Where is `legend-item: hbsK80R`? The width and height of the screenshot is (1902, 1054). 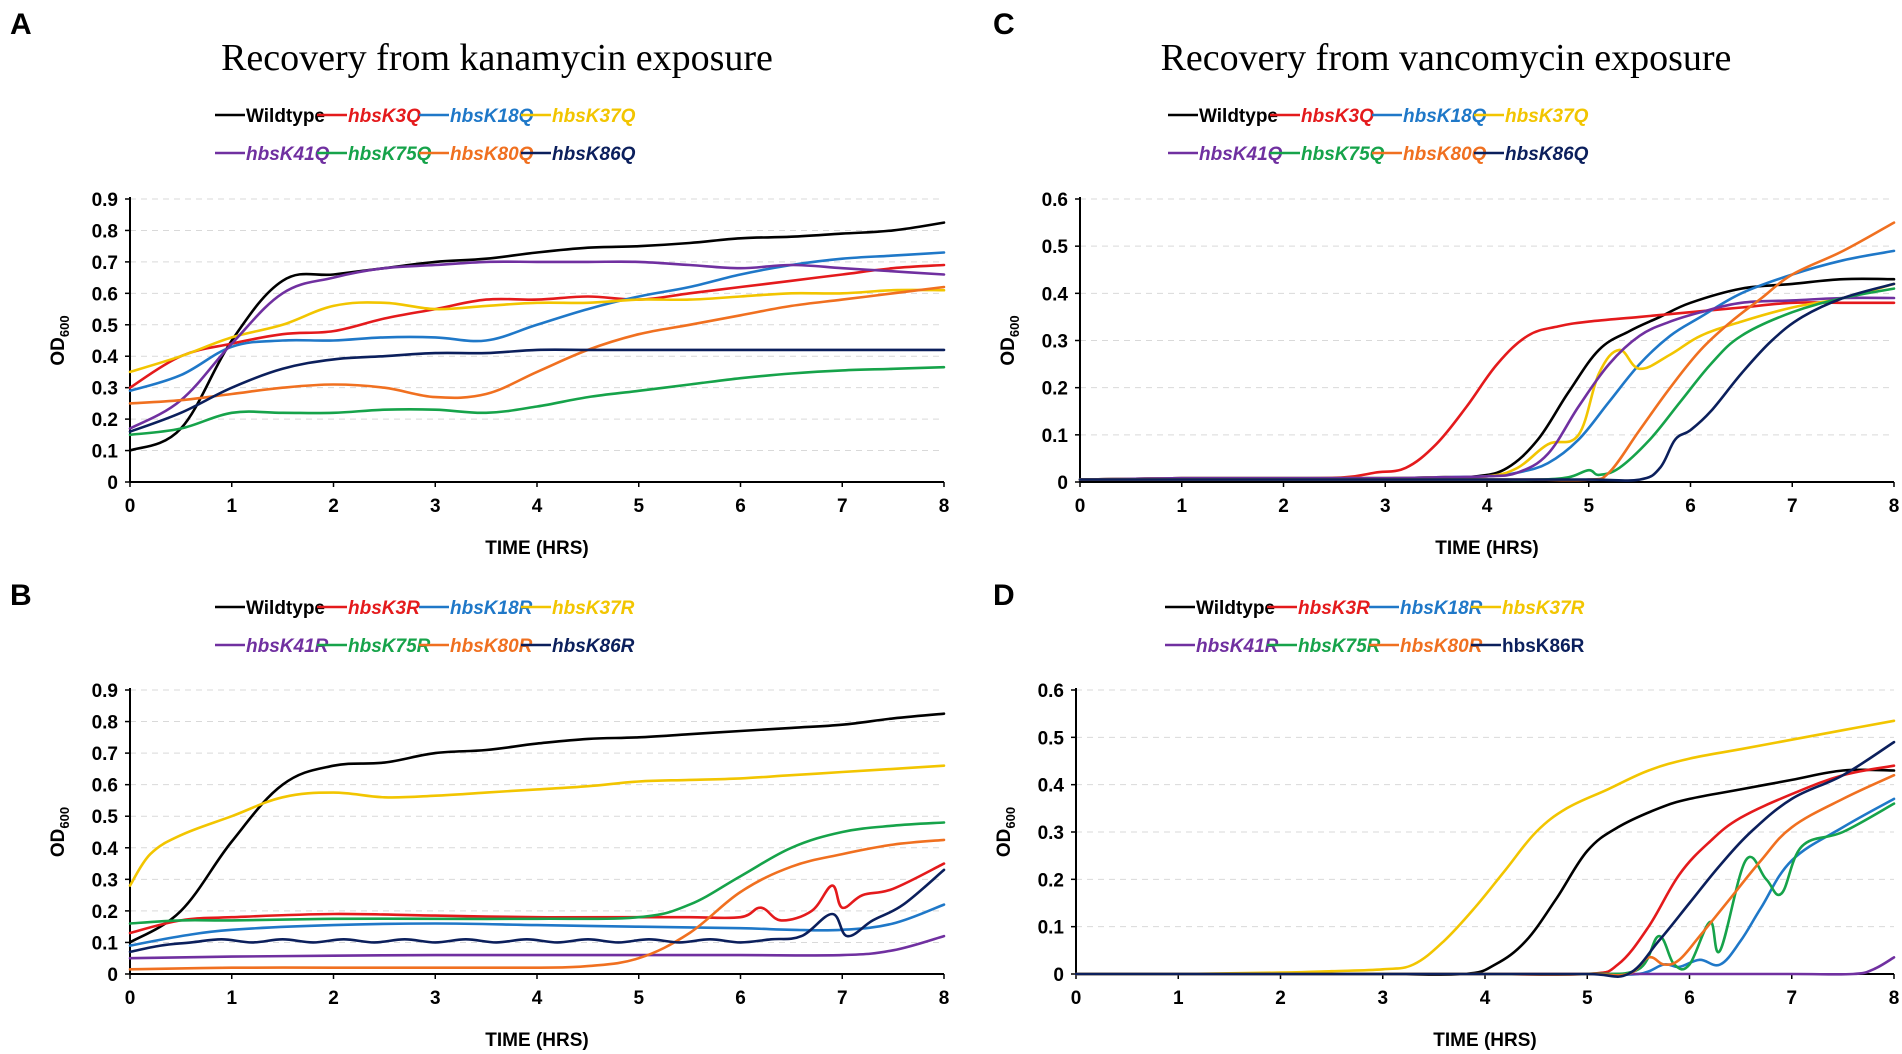 legend-item: hbsK80R is located at coordinates (1426, 646).